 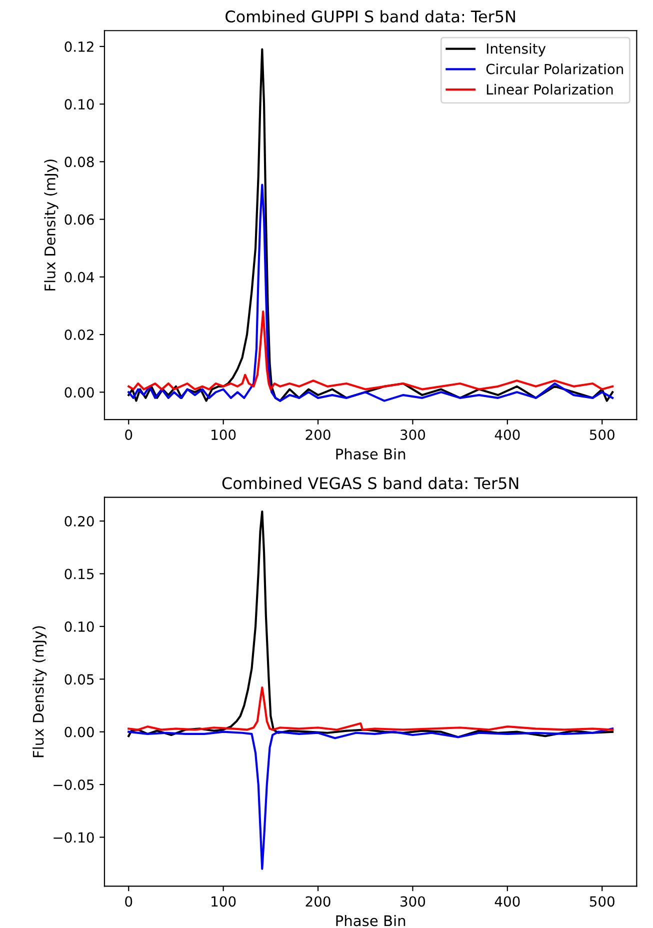 I want to click on legend-label: Circular Polarization, so click(x=554, y=69).